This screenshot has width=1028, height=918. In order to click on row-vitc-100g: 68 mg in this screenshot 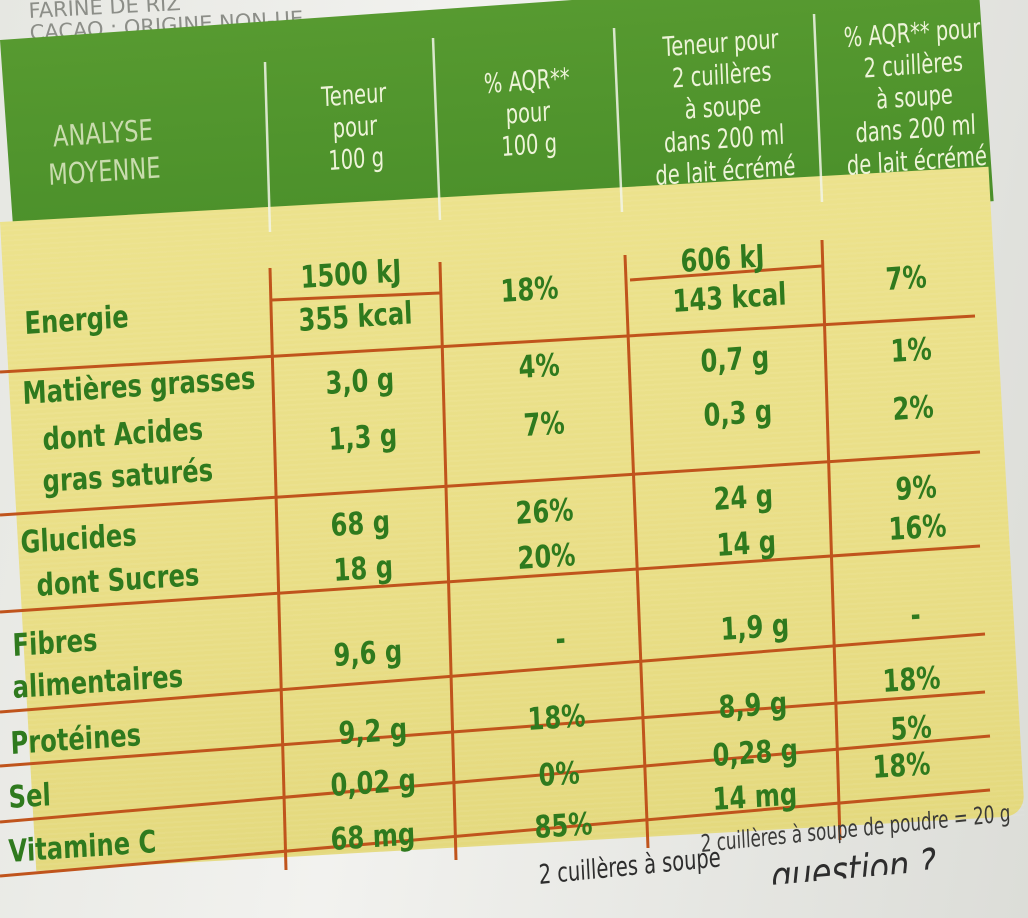, I will do `click(372, 837)`.